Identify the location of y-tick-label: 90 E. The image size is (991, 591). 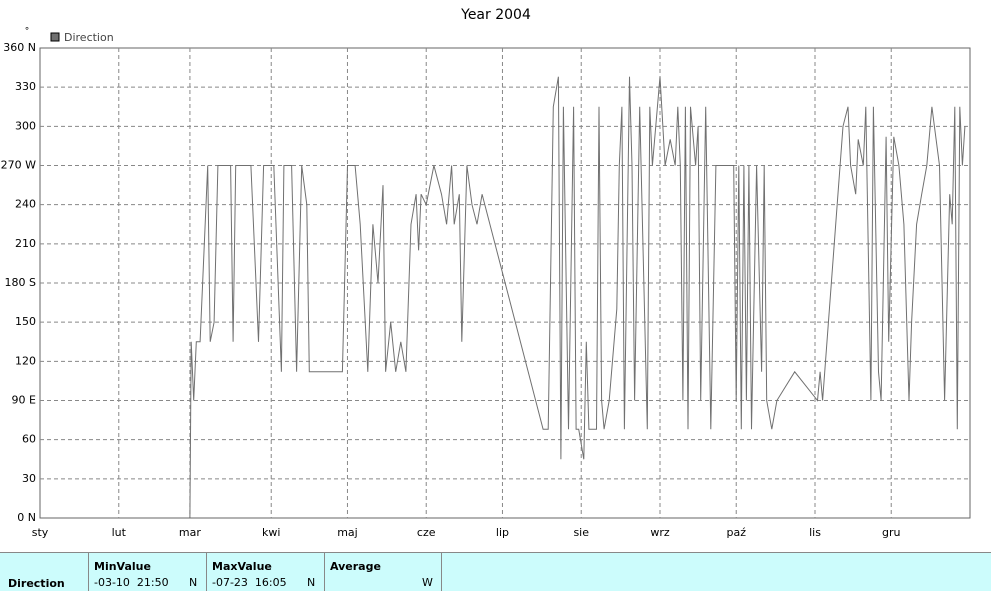
(24, 400).